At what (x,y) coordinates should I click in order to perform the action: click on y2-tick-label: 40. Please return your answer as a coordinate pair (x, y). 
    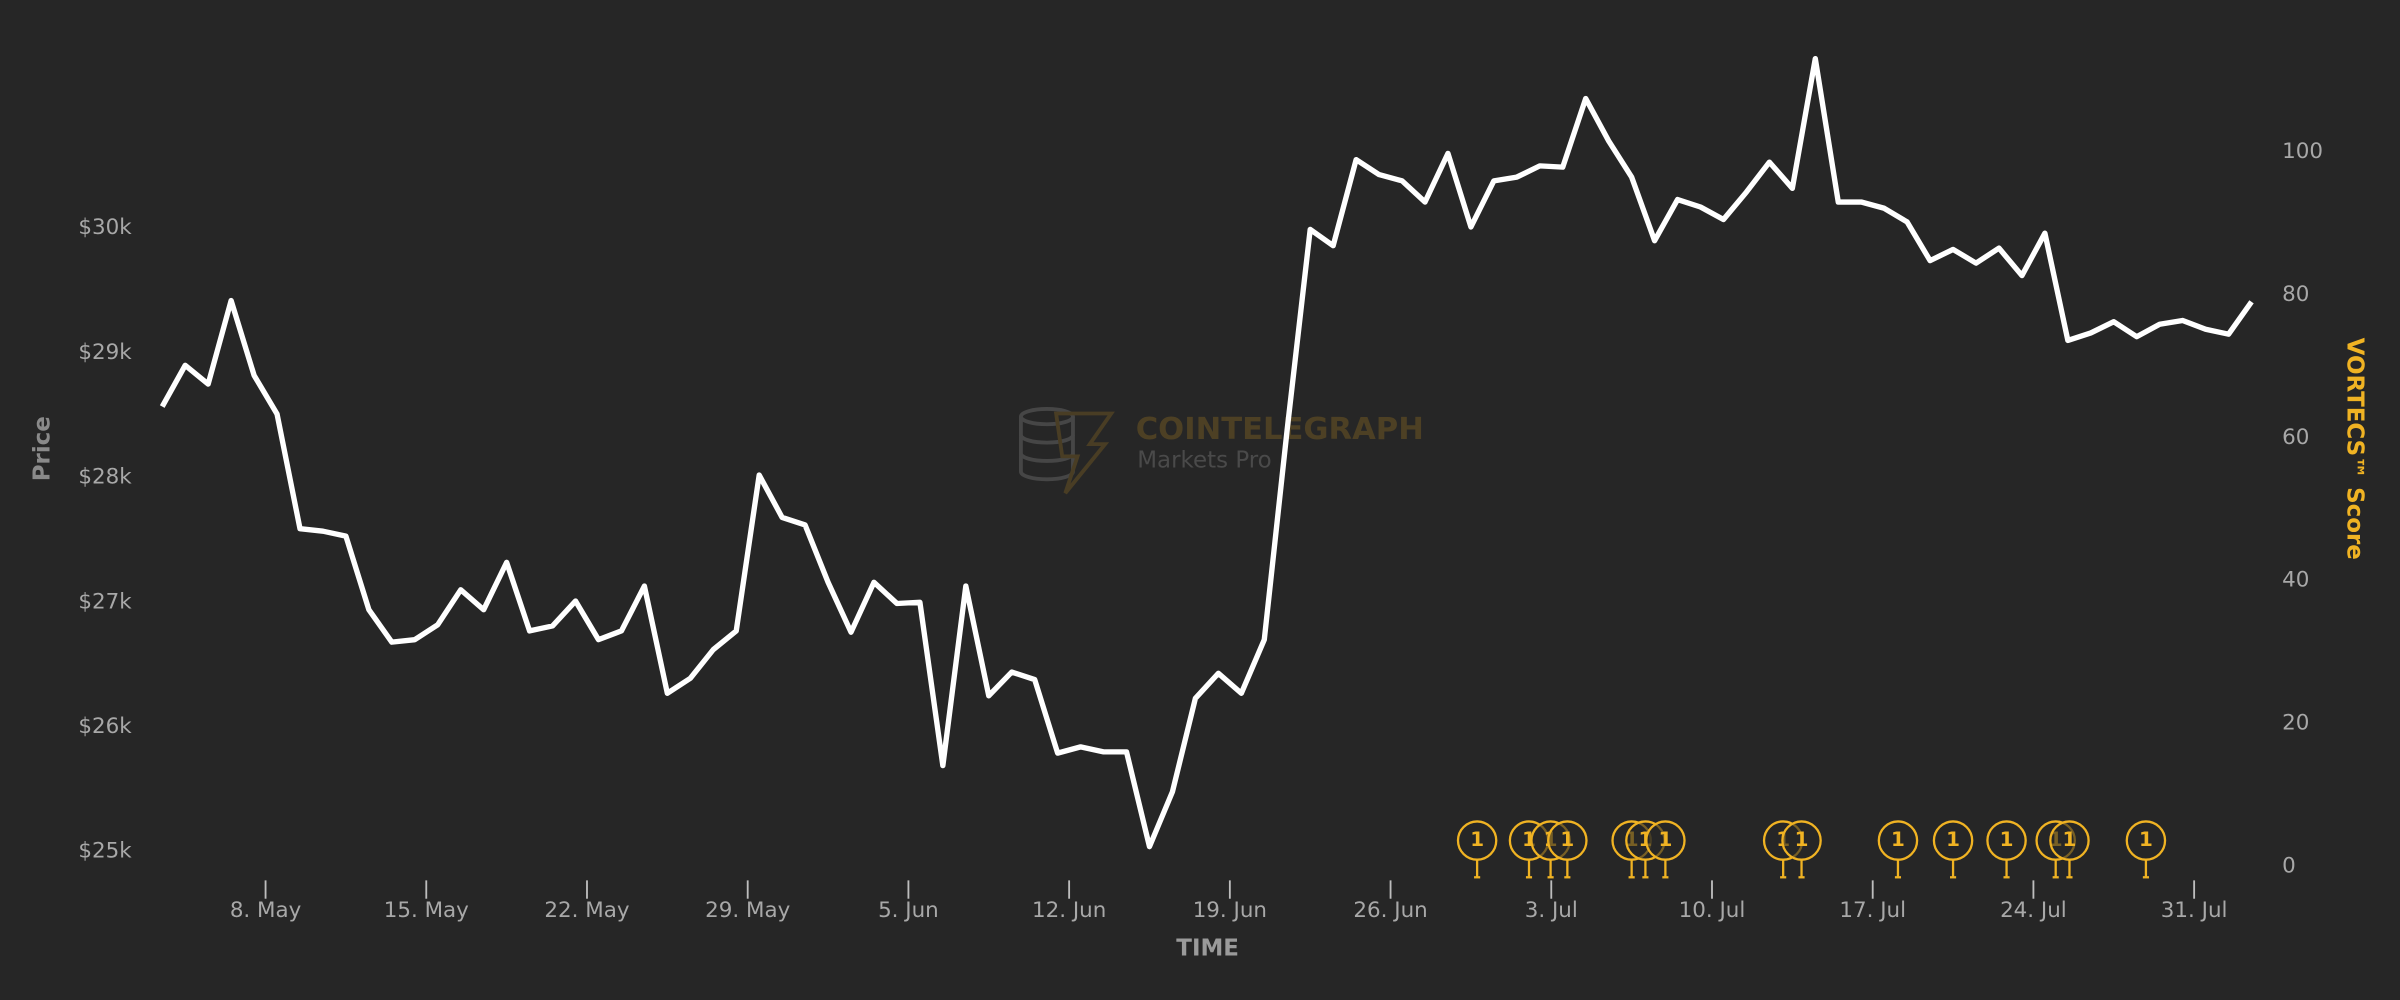
    Looking at the image, I should click on (2295, 580).